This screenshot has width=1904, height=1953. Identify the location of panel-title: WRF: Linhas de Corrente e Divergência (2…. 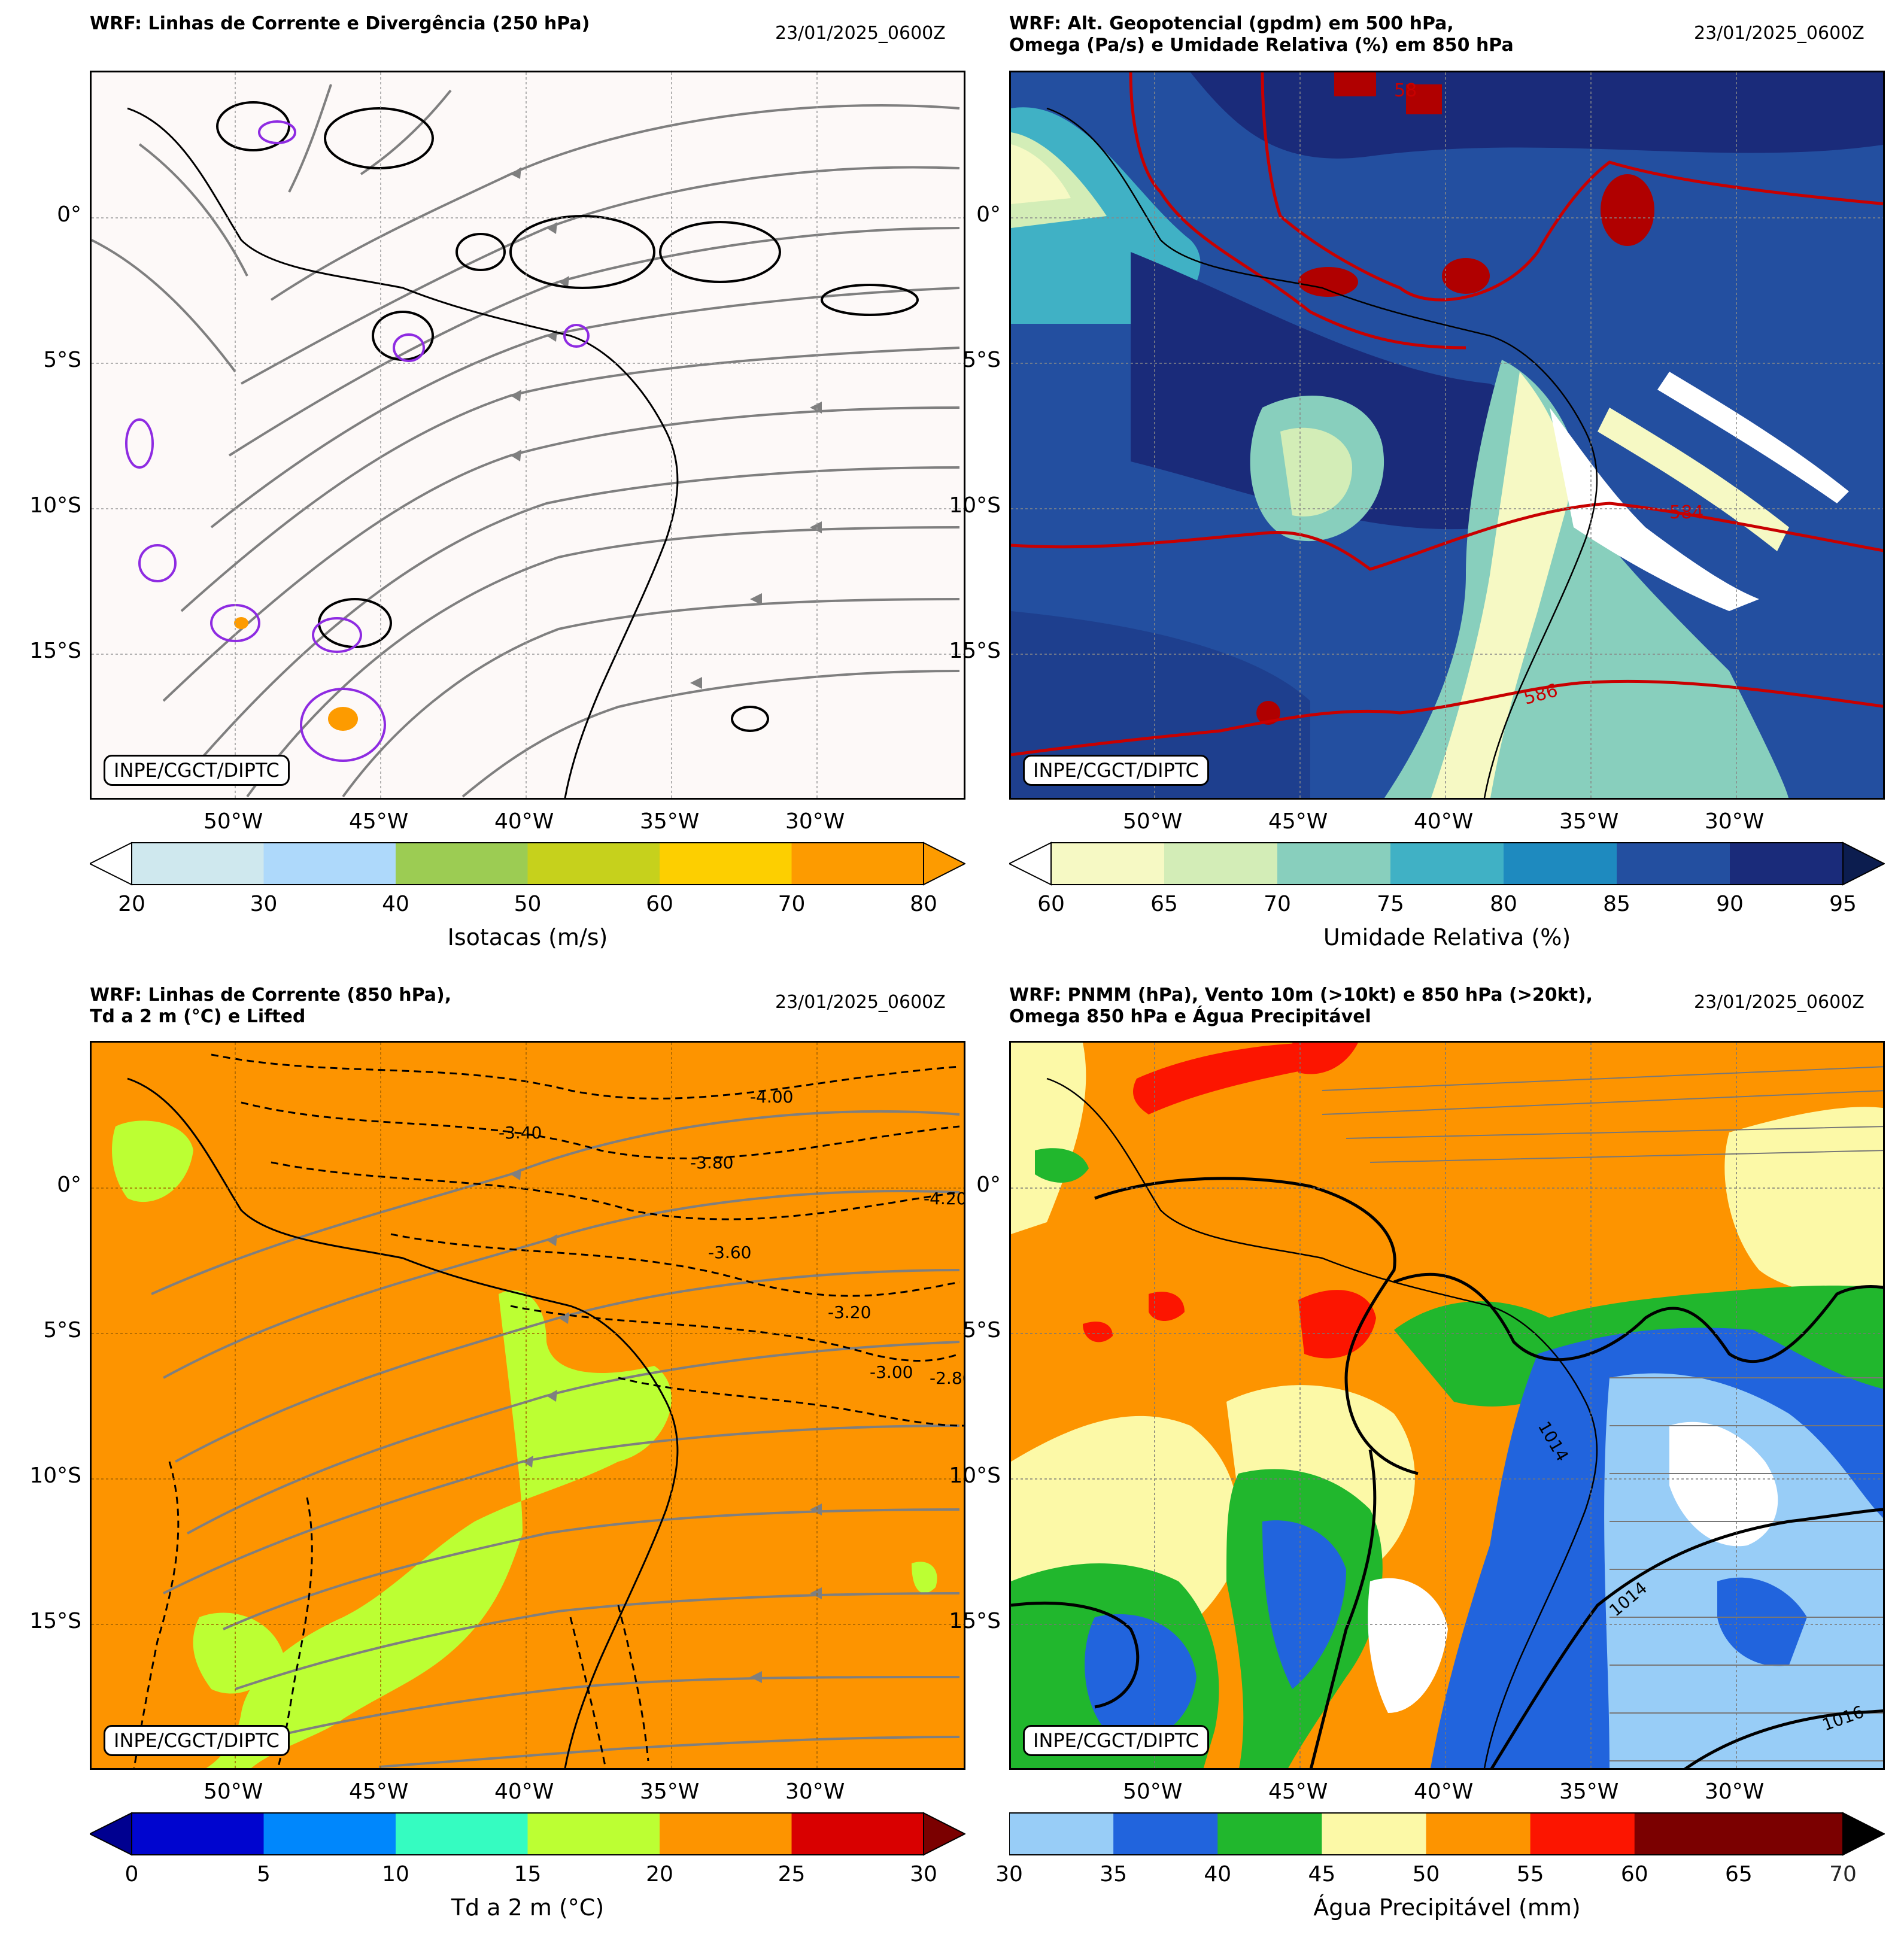
(340, 23).